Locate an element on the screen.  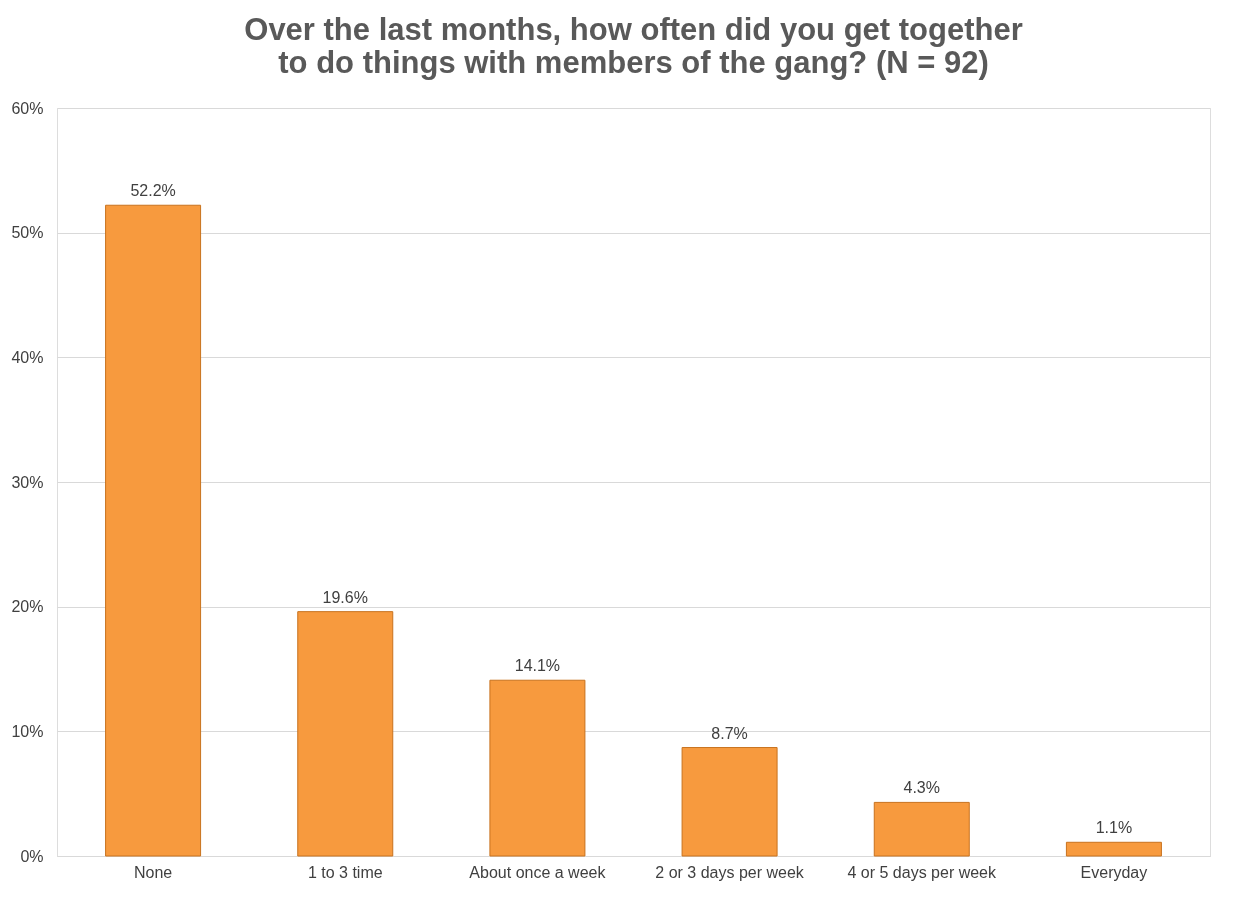
y-tick-label: 10% is located at coordinates (27, 731).